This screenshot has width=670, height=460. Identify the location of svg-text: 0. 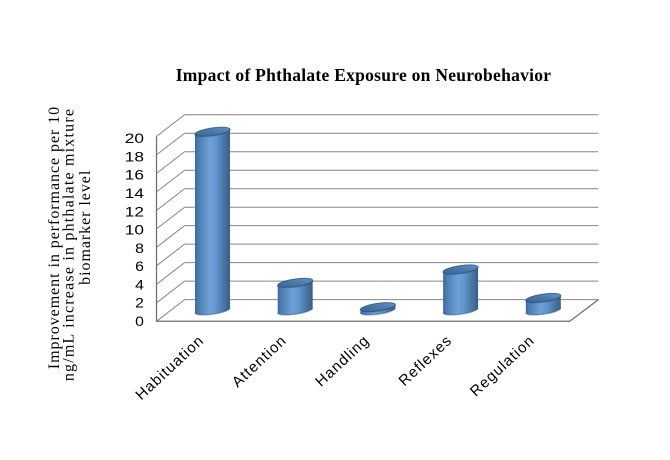
(139, 321).